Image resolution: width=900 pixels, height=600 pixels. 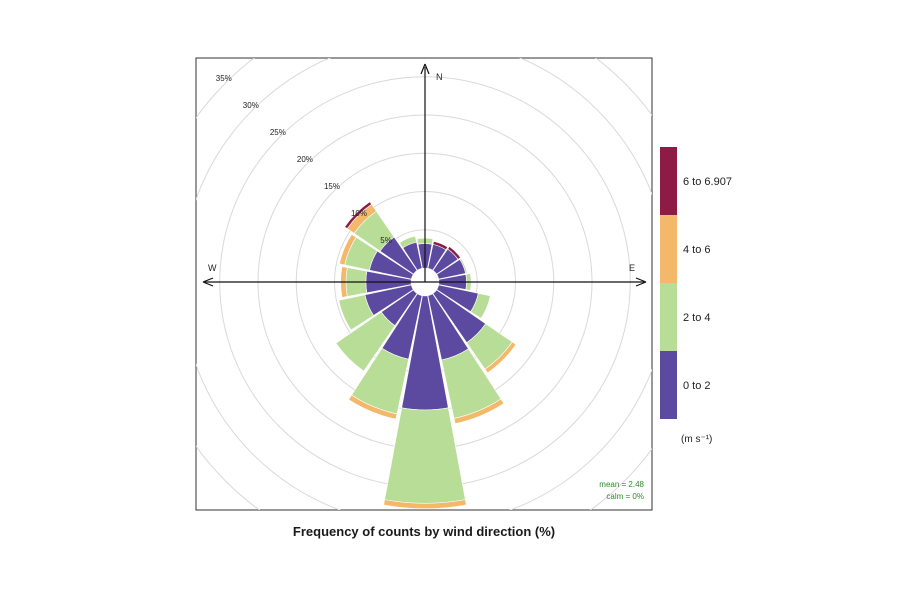 I want to click on radial-tick-label: 5%, so click(x=386, y=240).